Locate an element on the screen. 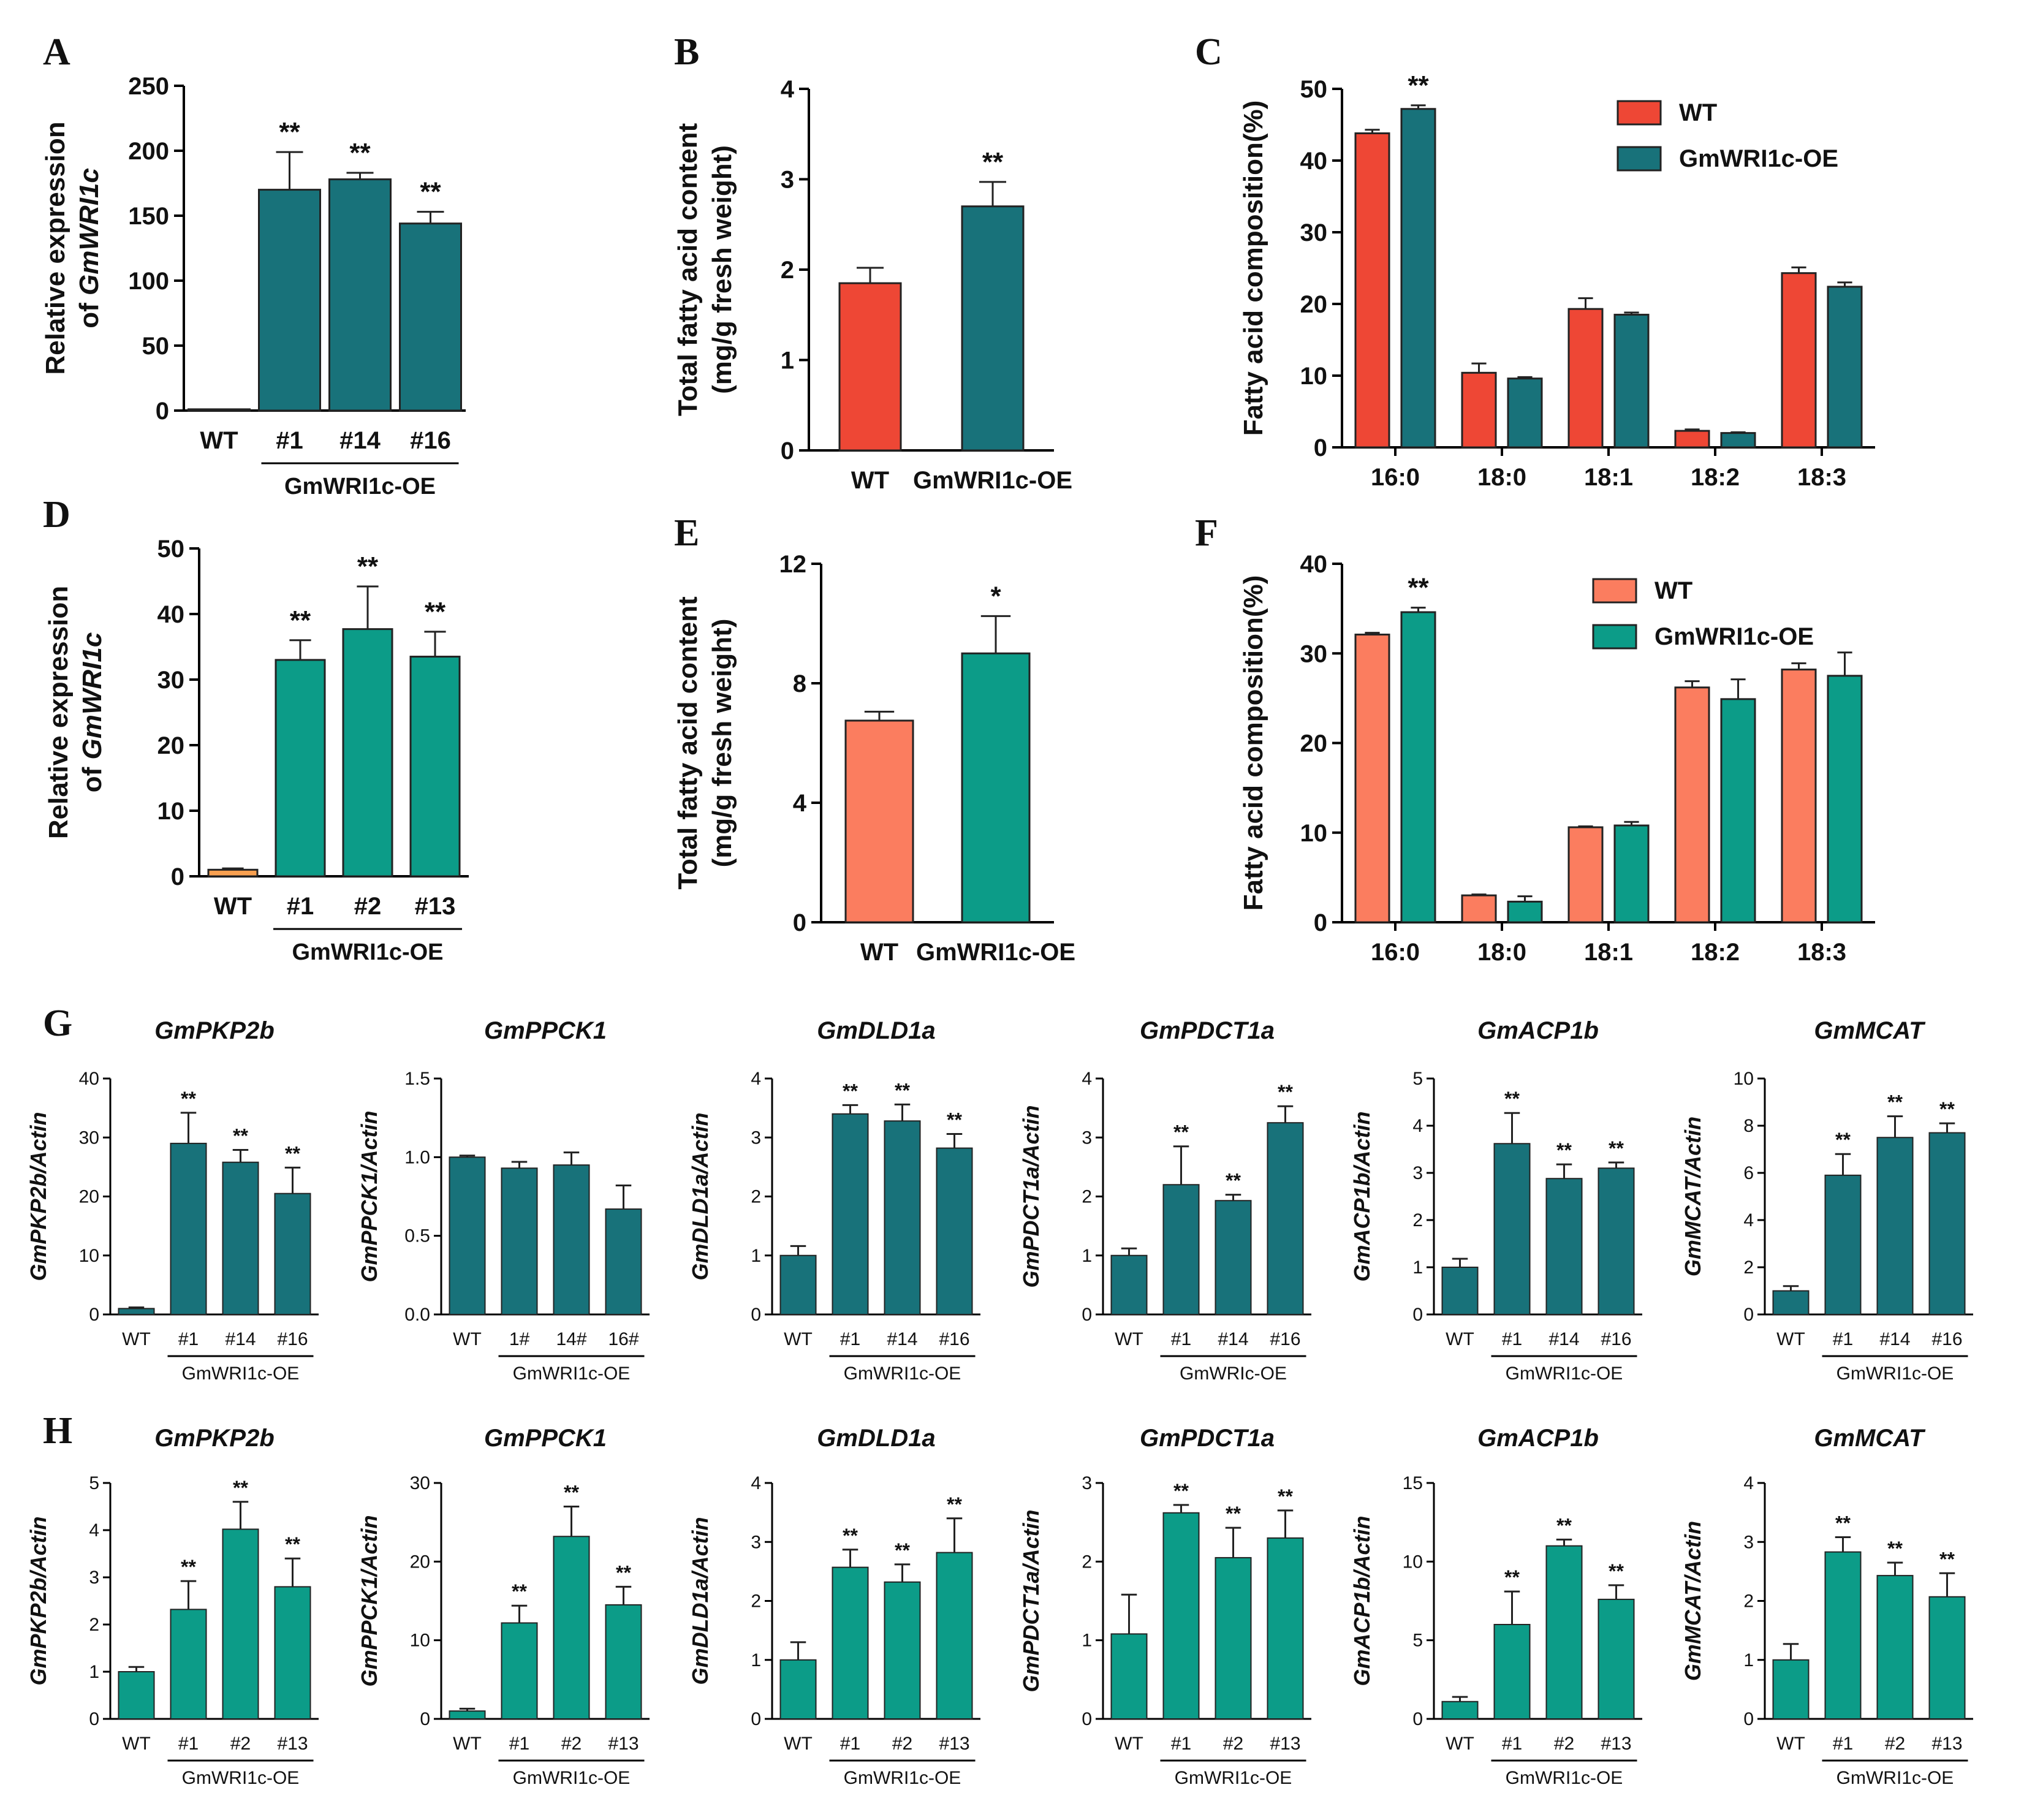  y-tick-label: 1.0 is located at coordinates (417, 1157).